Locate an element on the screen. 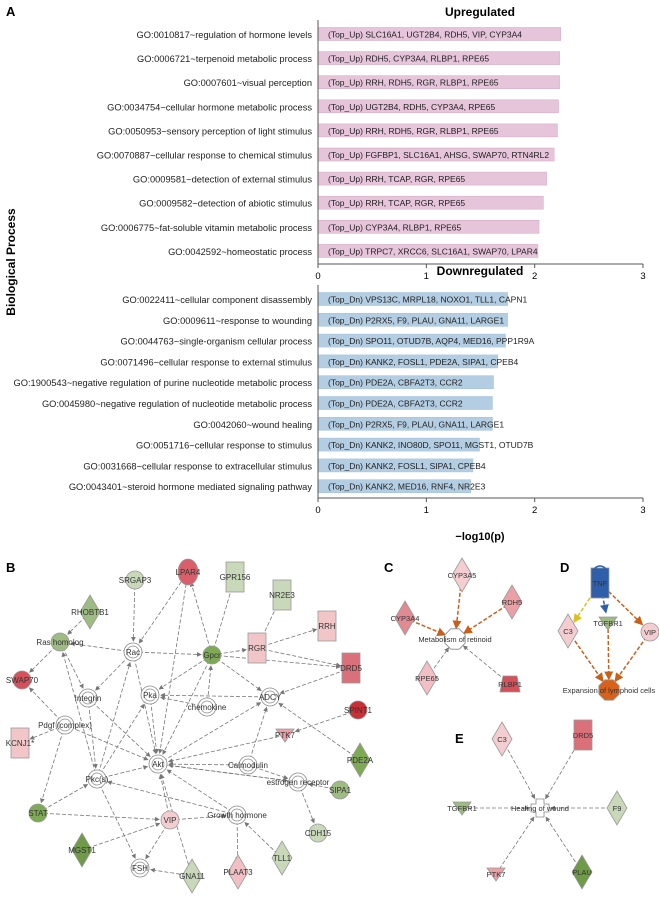 The image size is (659, 900). network-node: SWAP70 is located at coordinates (22, 680).